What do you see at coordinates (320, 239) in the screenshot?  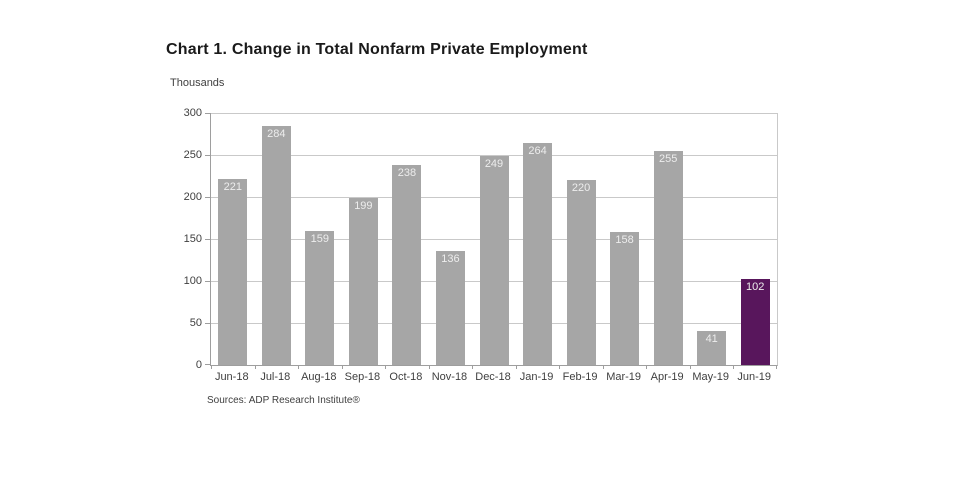 I see `bar-value-label: 159` at bounding box center [320, 239].